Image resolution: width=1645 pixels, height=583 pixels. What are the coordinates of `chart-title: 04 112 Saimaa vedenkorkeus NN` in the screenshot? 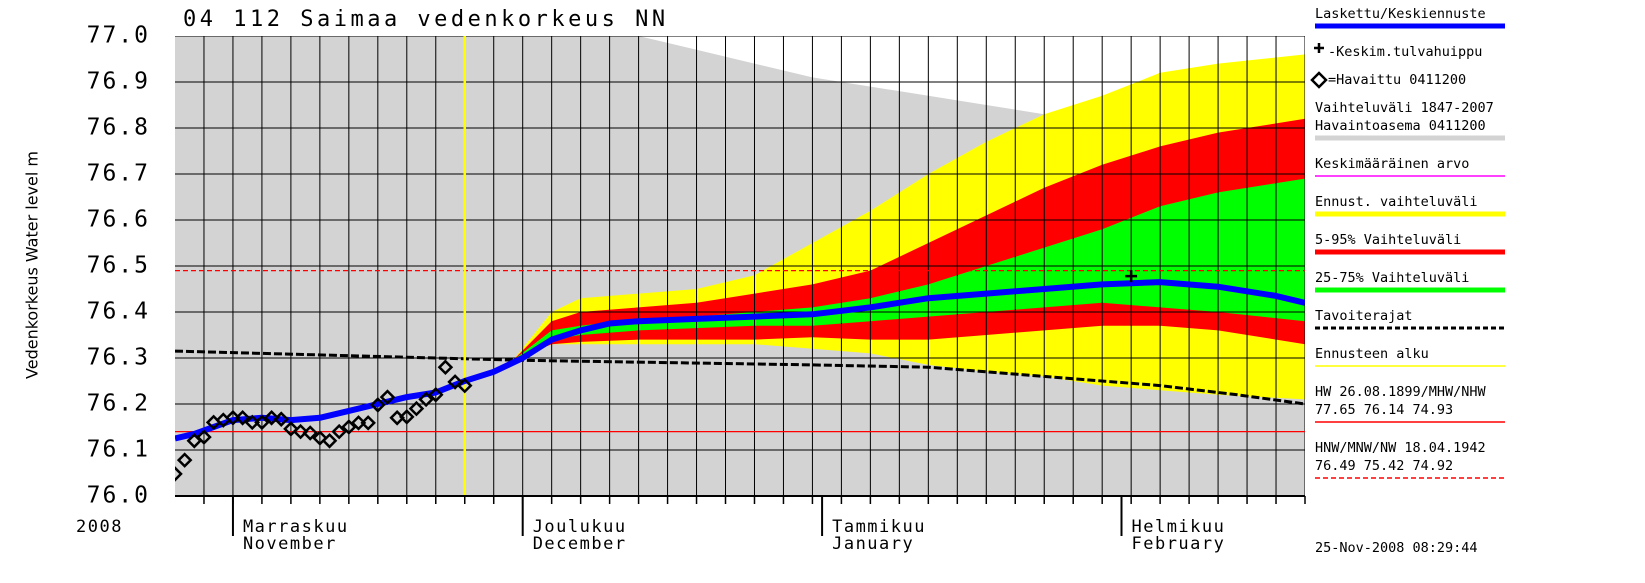 It's located at (426, 19).